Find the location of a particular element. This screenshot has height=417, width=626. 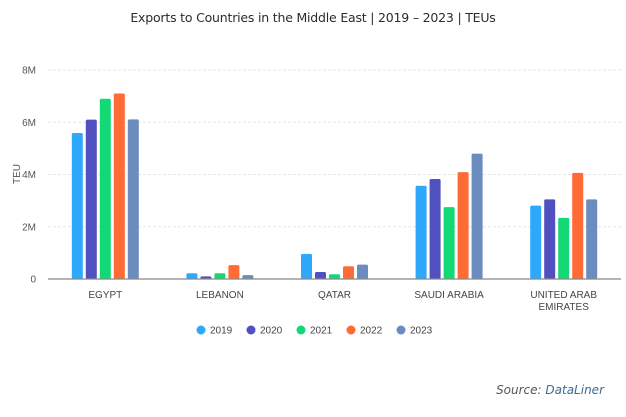

bar-lebanon-2022: 2022: 530000 is located at coordinates (234, 272).